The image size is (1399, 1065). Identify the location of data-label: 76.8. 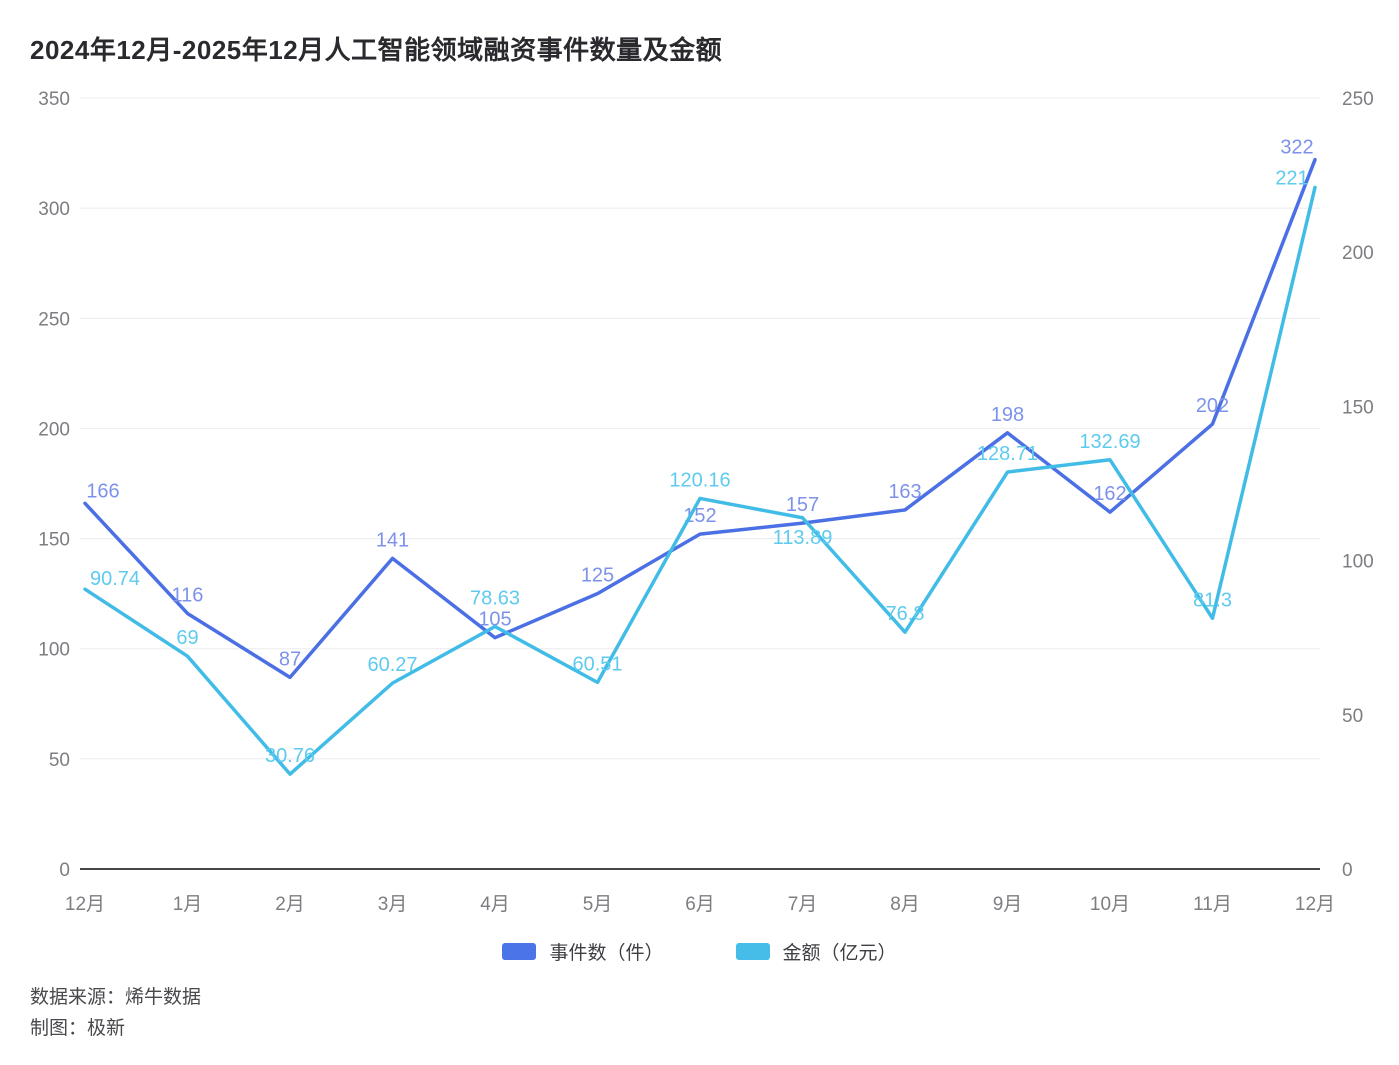
(905, 614).